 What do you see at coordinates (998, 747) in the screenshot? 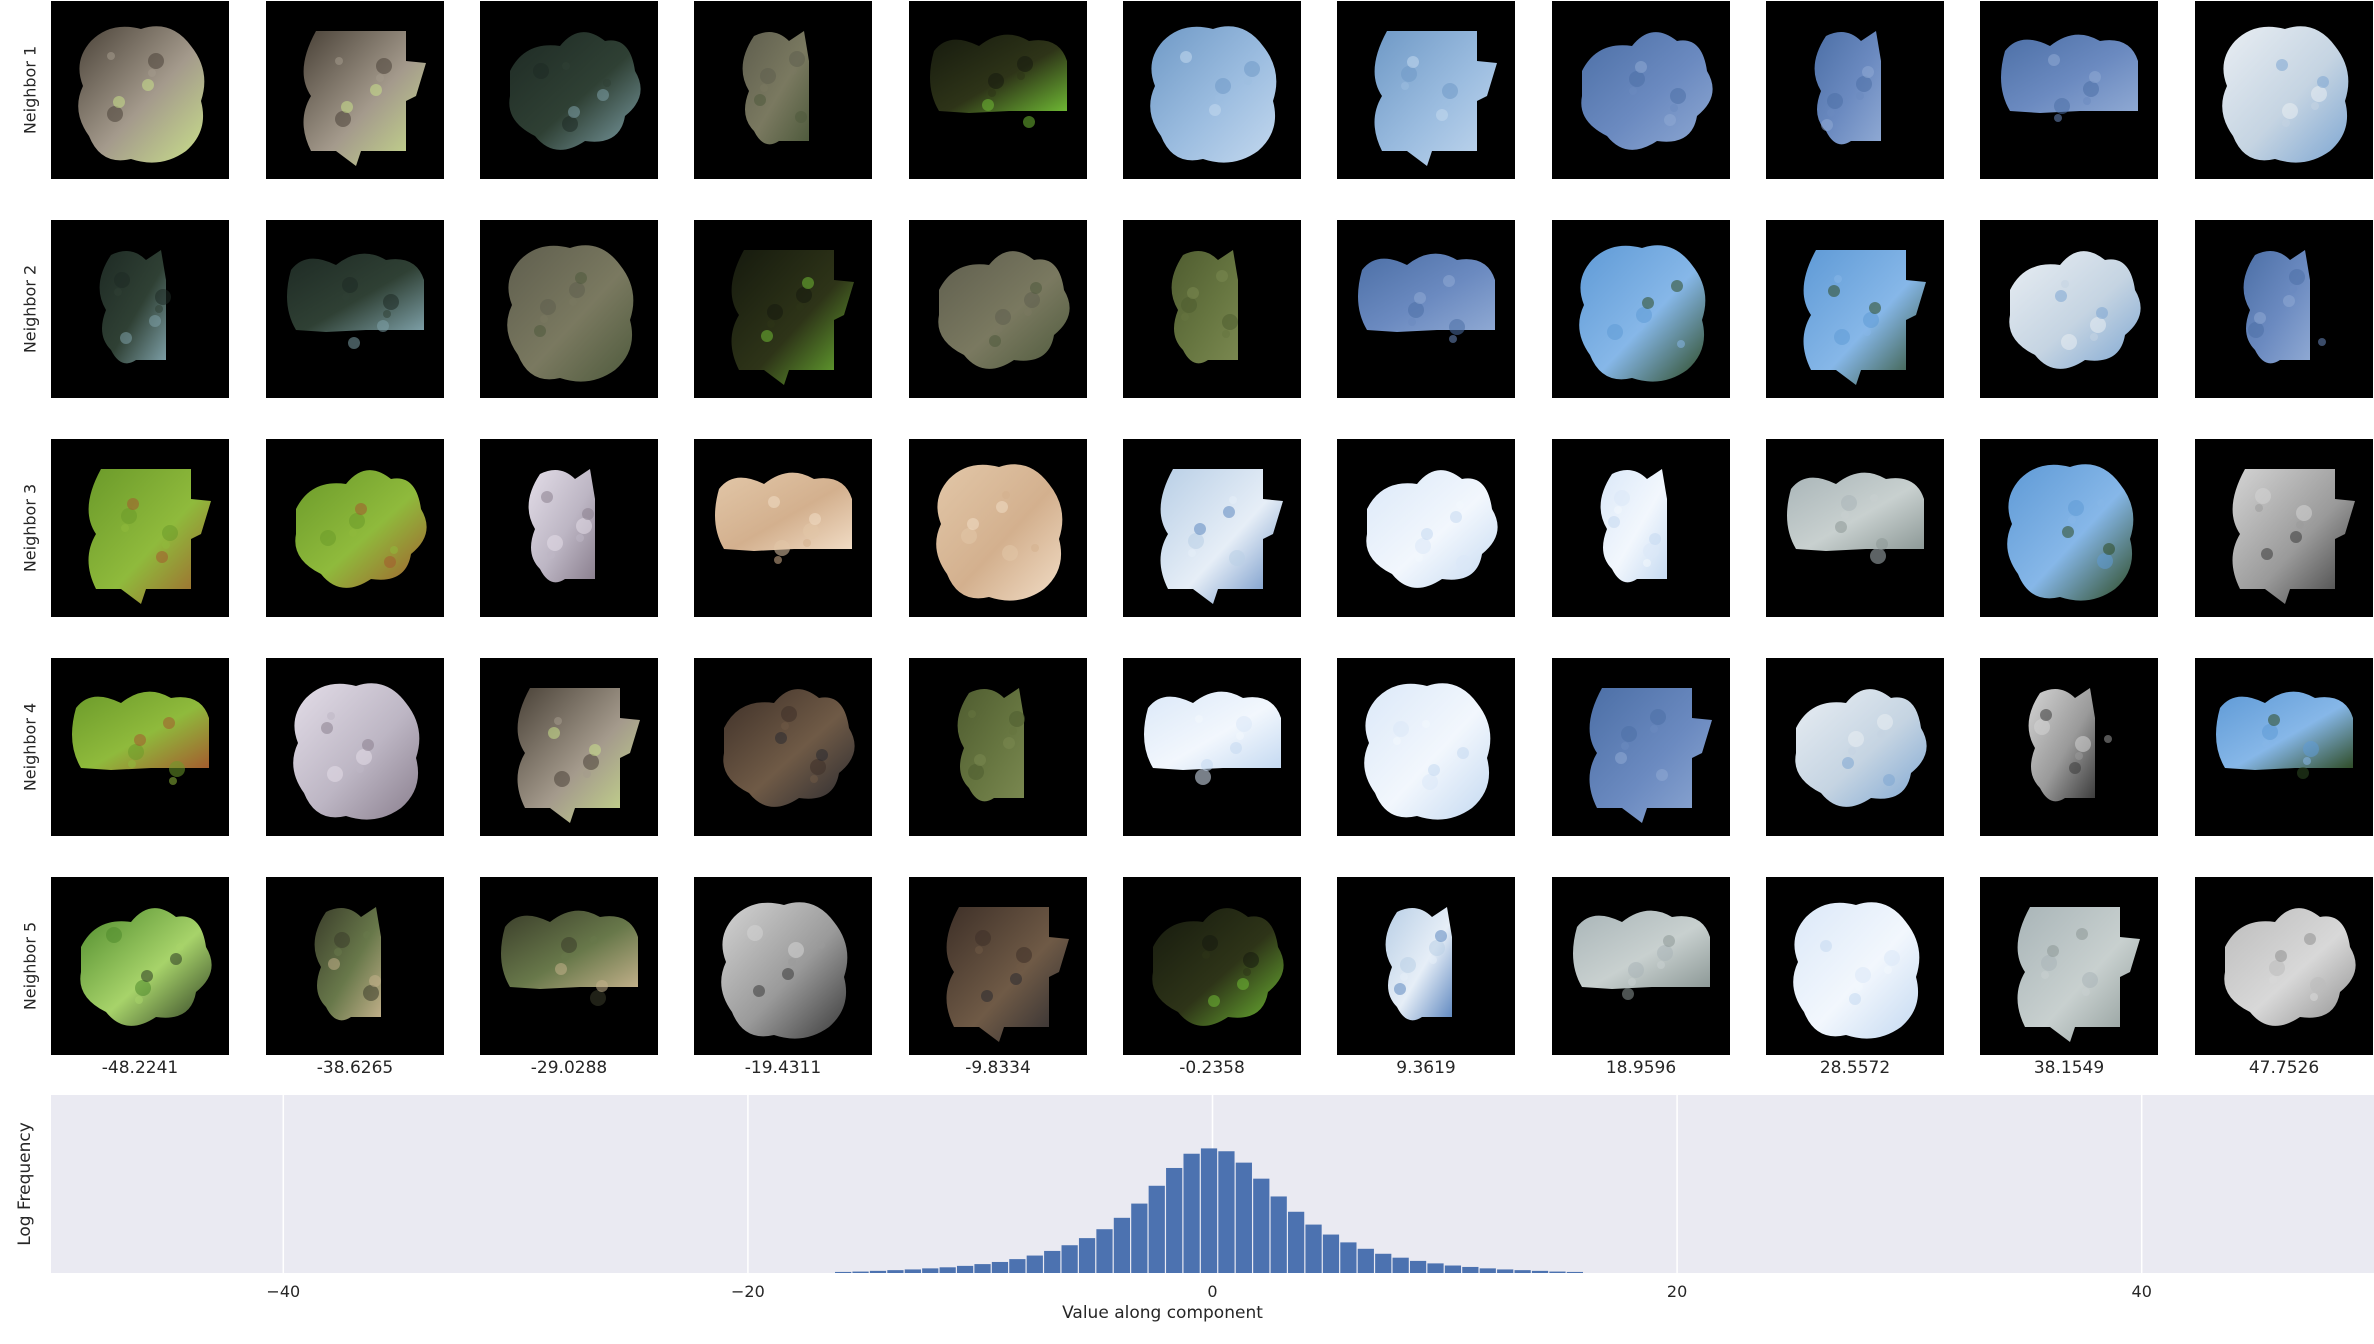
I see `neighbor-tile-r4-c5` at bounding box center [998, 747].